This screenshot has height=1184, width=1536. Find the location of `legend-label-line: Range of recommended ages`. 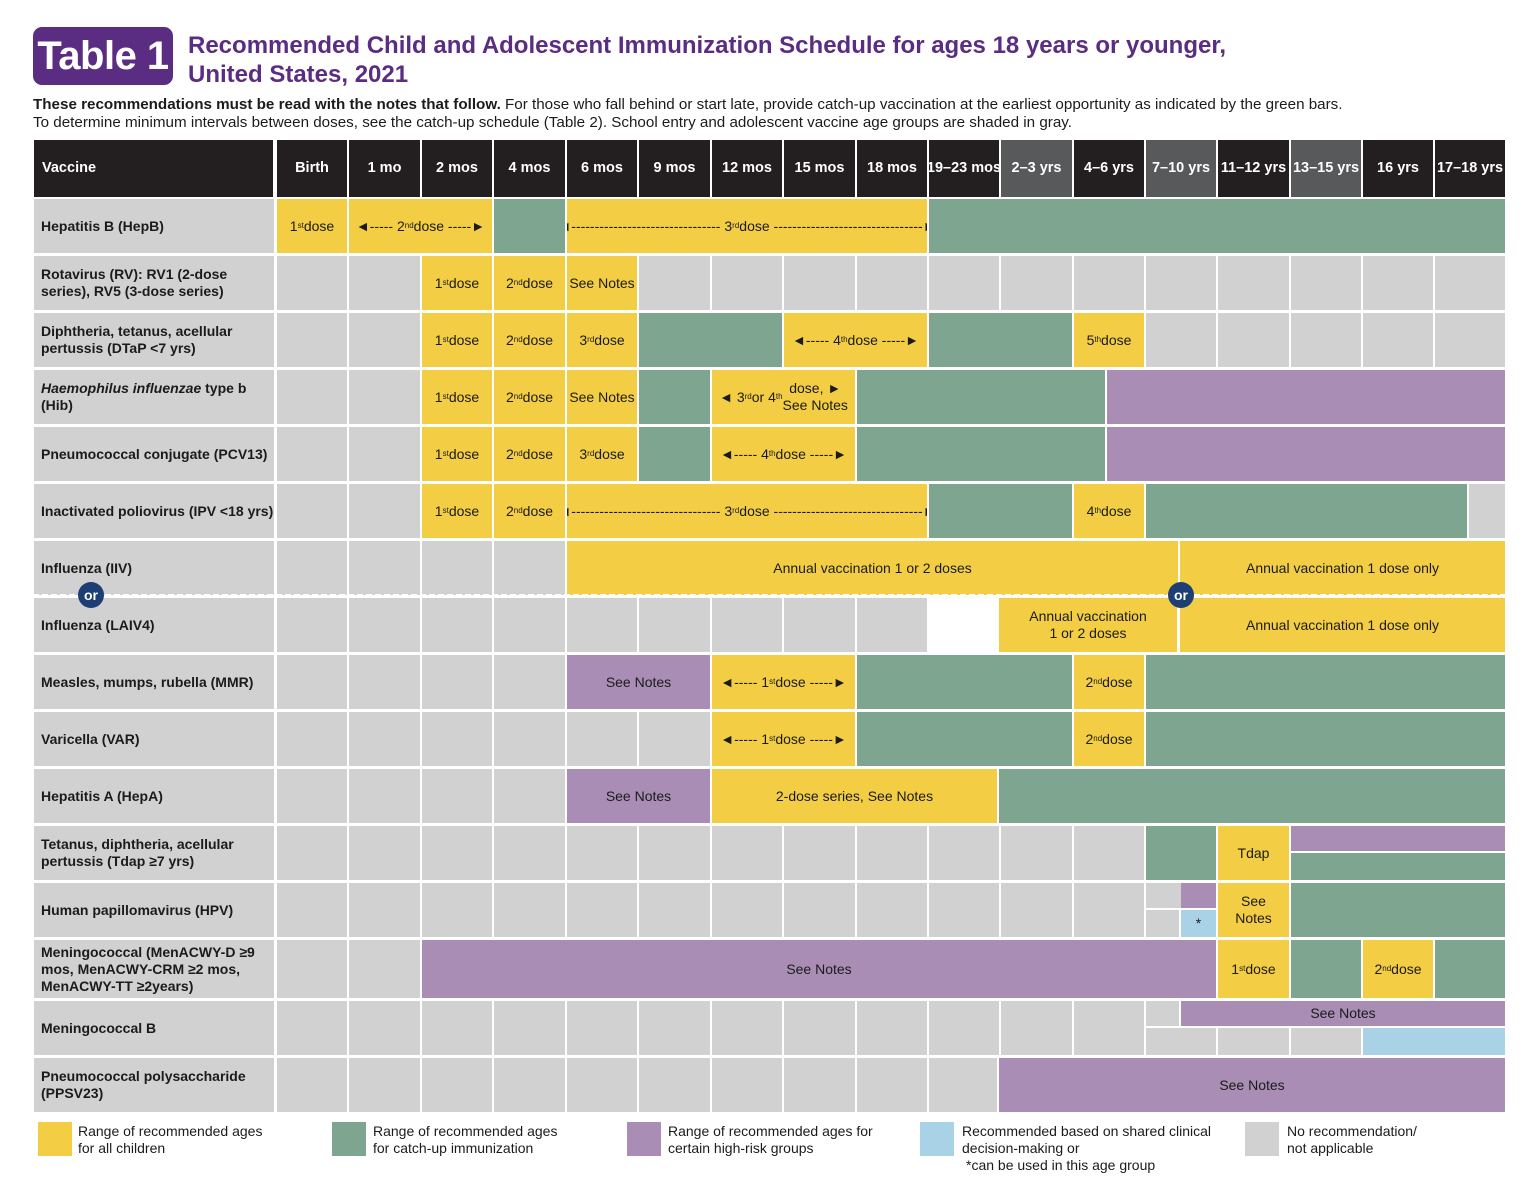

legend-label-line: Range of recommended ages is located at coordinates (465, 1131).